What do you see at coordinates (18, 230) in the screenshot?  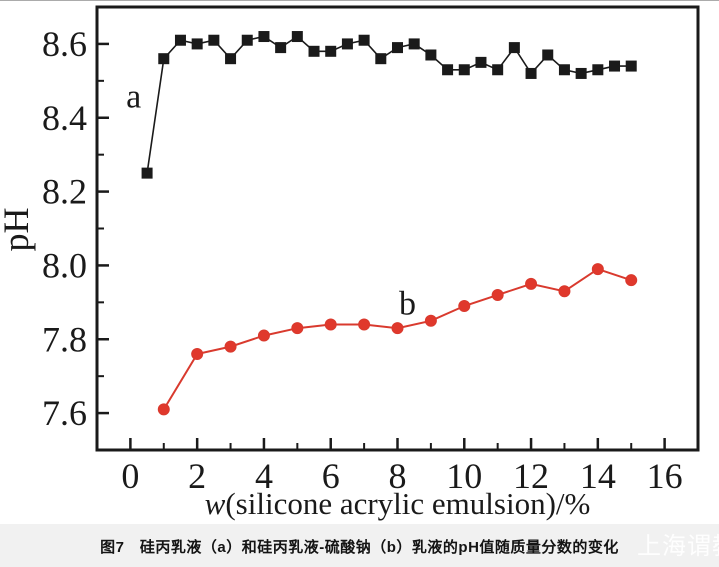 I see `y-axis-title: pH` at bounding box center [18, 230].